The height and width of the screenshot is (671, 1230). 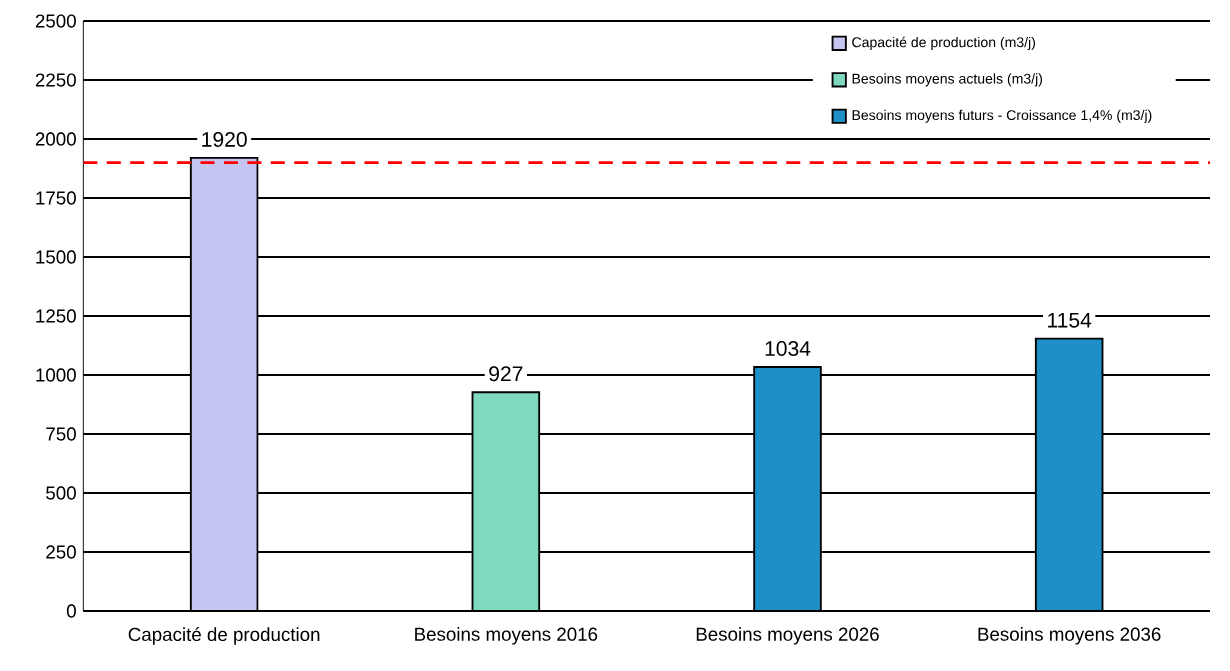 I want to click on data-label: 1034, so click(x=788, y=348).